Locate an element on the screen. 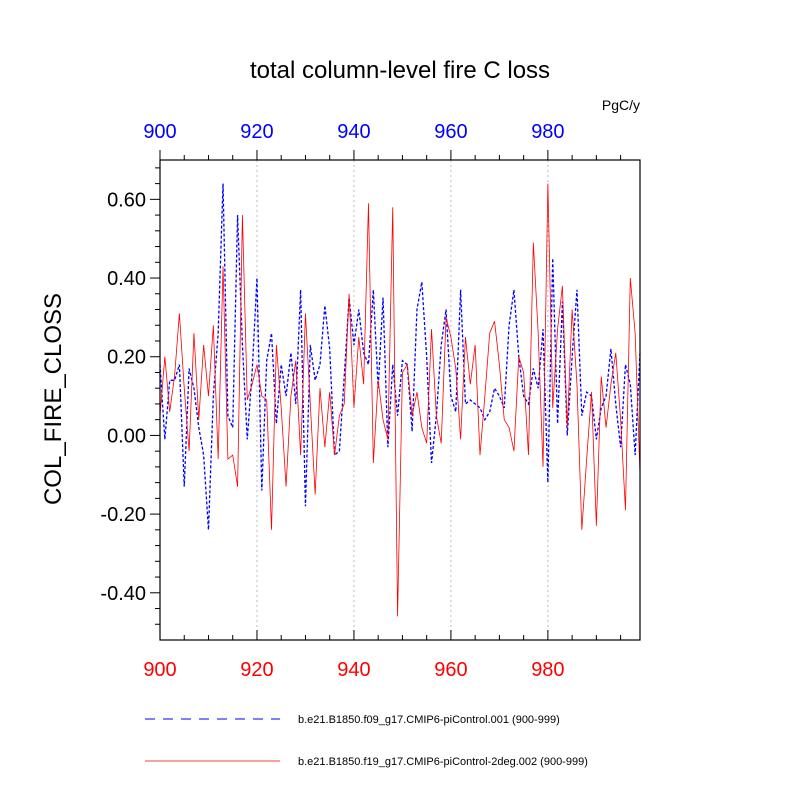 This screenshot has width=800, height=800. chart-title: total column-level fire C loss is located at coordinates (400, 70).